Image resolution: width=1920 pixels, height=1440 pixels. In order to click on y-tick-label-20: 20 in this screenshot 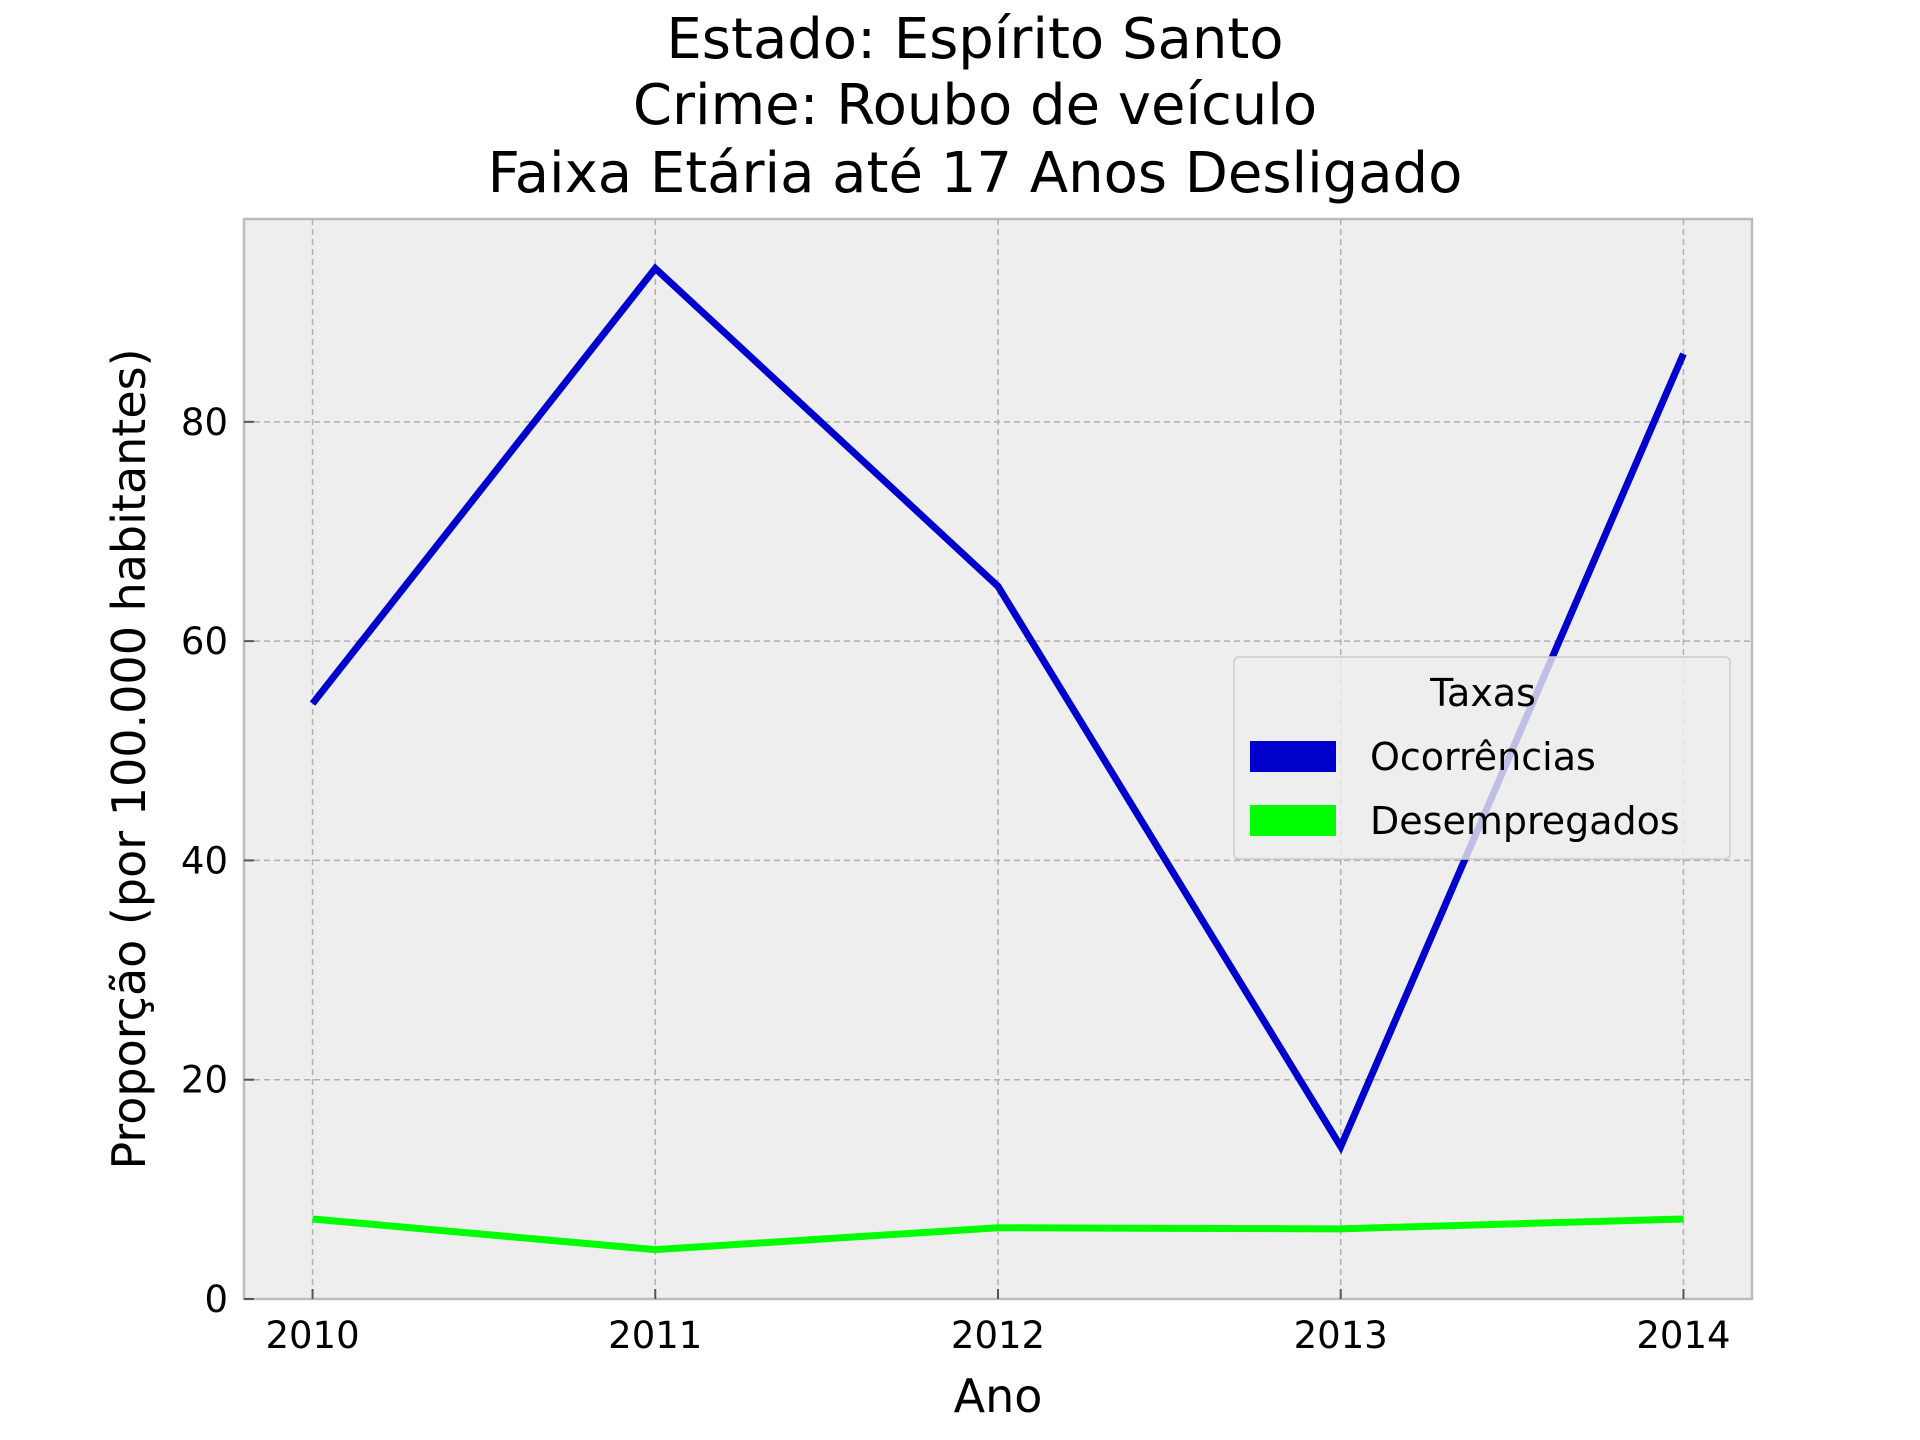, I will do `click(204, 1080)`.